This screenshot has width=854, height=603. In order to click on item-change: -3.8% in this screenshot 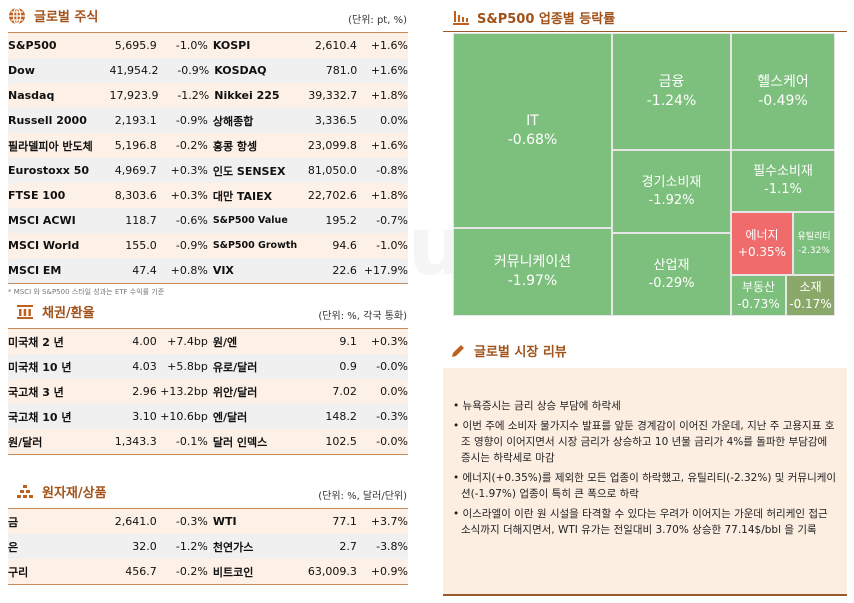, I will do `click(392, 546)`.